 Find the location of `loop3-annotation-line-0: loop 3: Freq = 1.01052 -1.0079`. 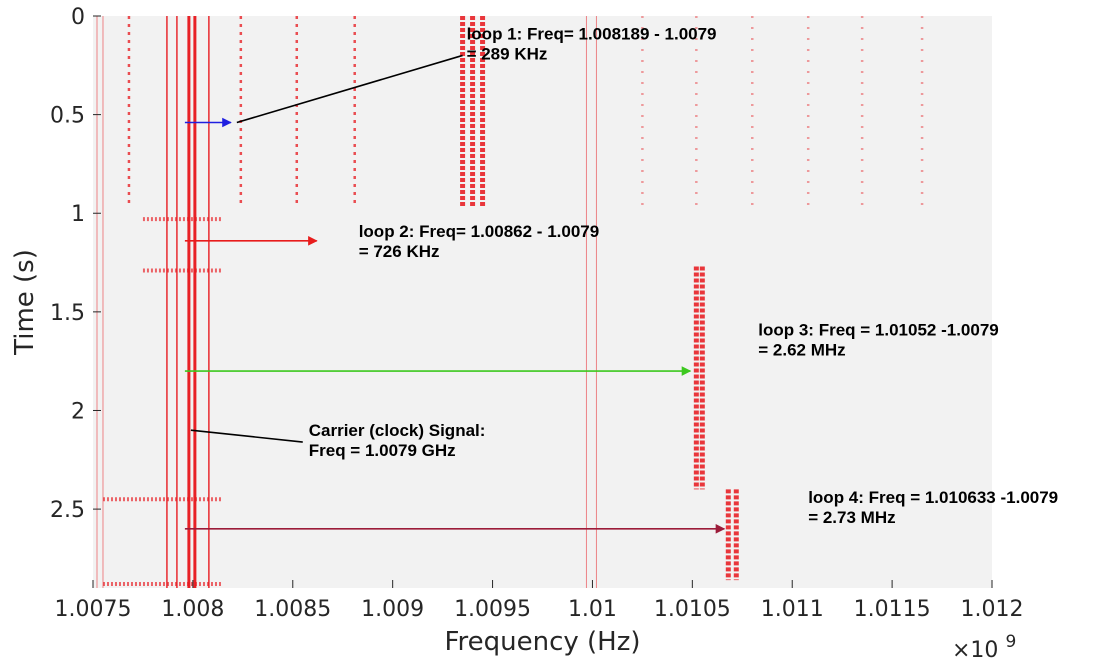

loop3-annotation-line-0: loop 3: Freq = 1.01052 -1.0079 is located at coordinates (878, 330).